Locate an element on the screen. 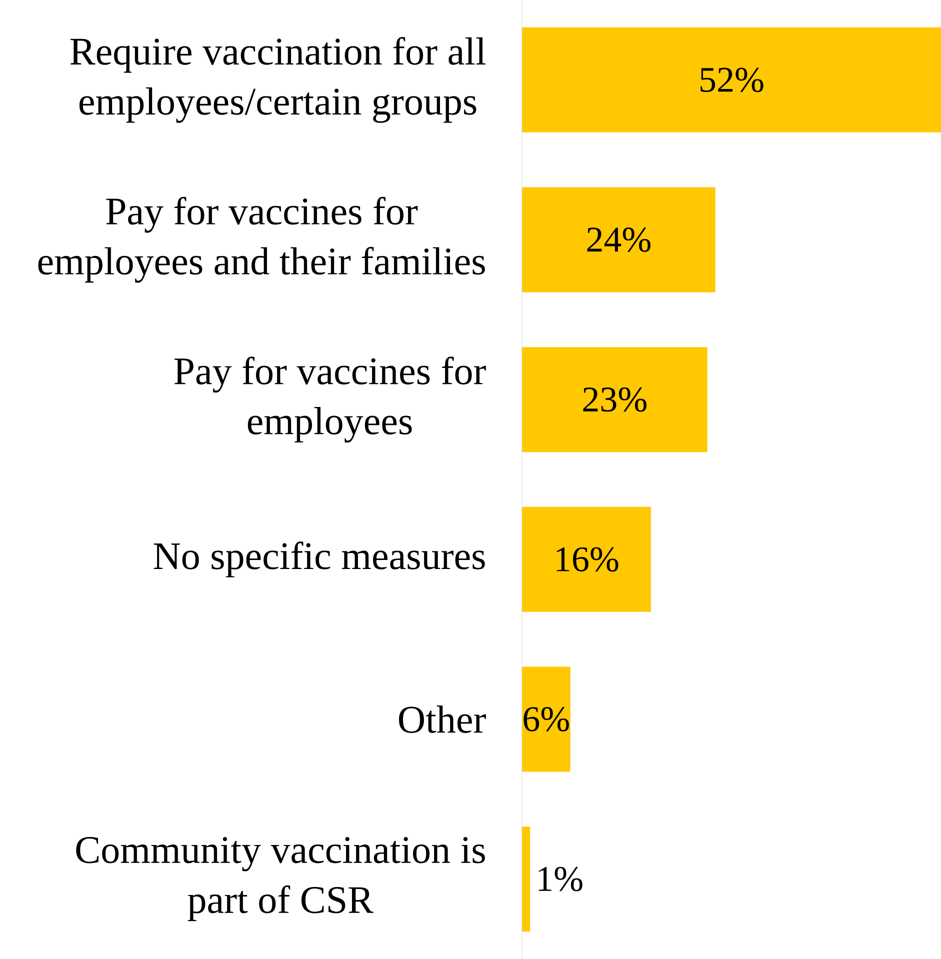 The width and height of the screenshot is (941, 959). data-label: 24% is located at coordinates (618, 240).